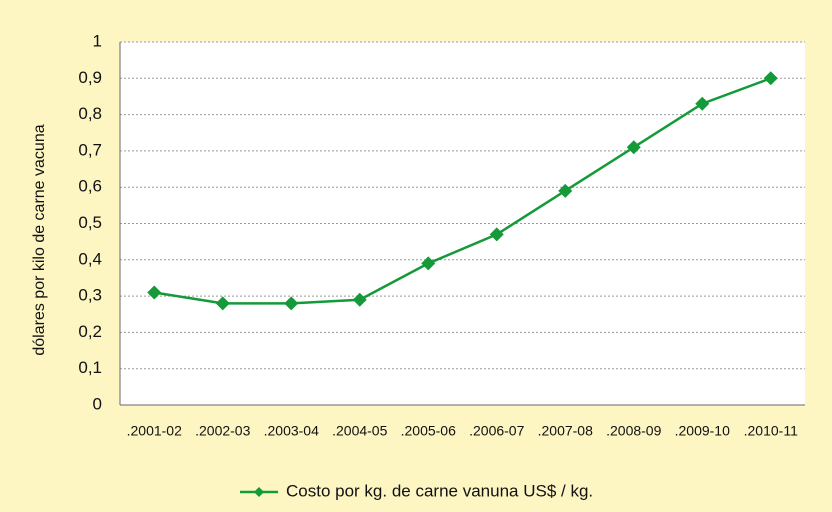  Describe the element at coordinates (439, 490) in the screenshot. I see `legend-label: Costo por kg. de carne vanuna US$ / kg.` at that location.